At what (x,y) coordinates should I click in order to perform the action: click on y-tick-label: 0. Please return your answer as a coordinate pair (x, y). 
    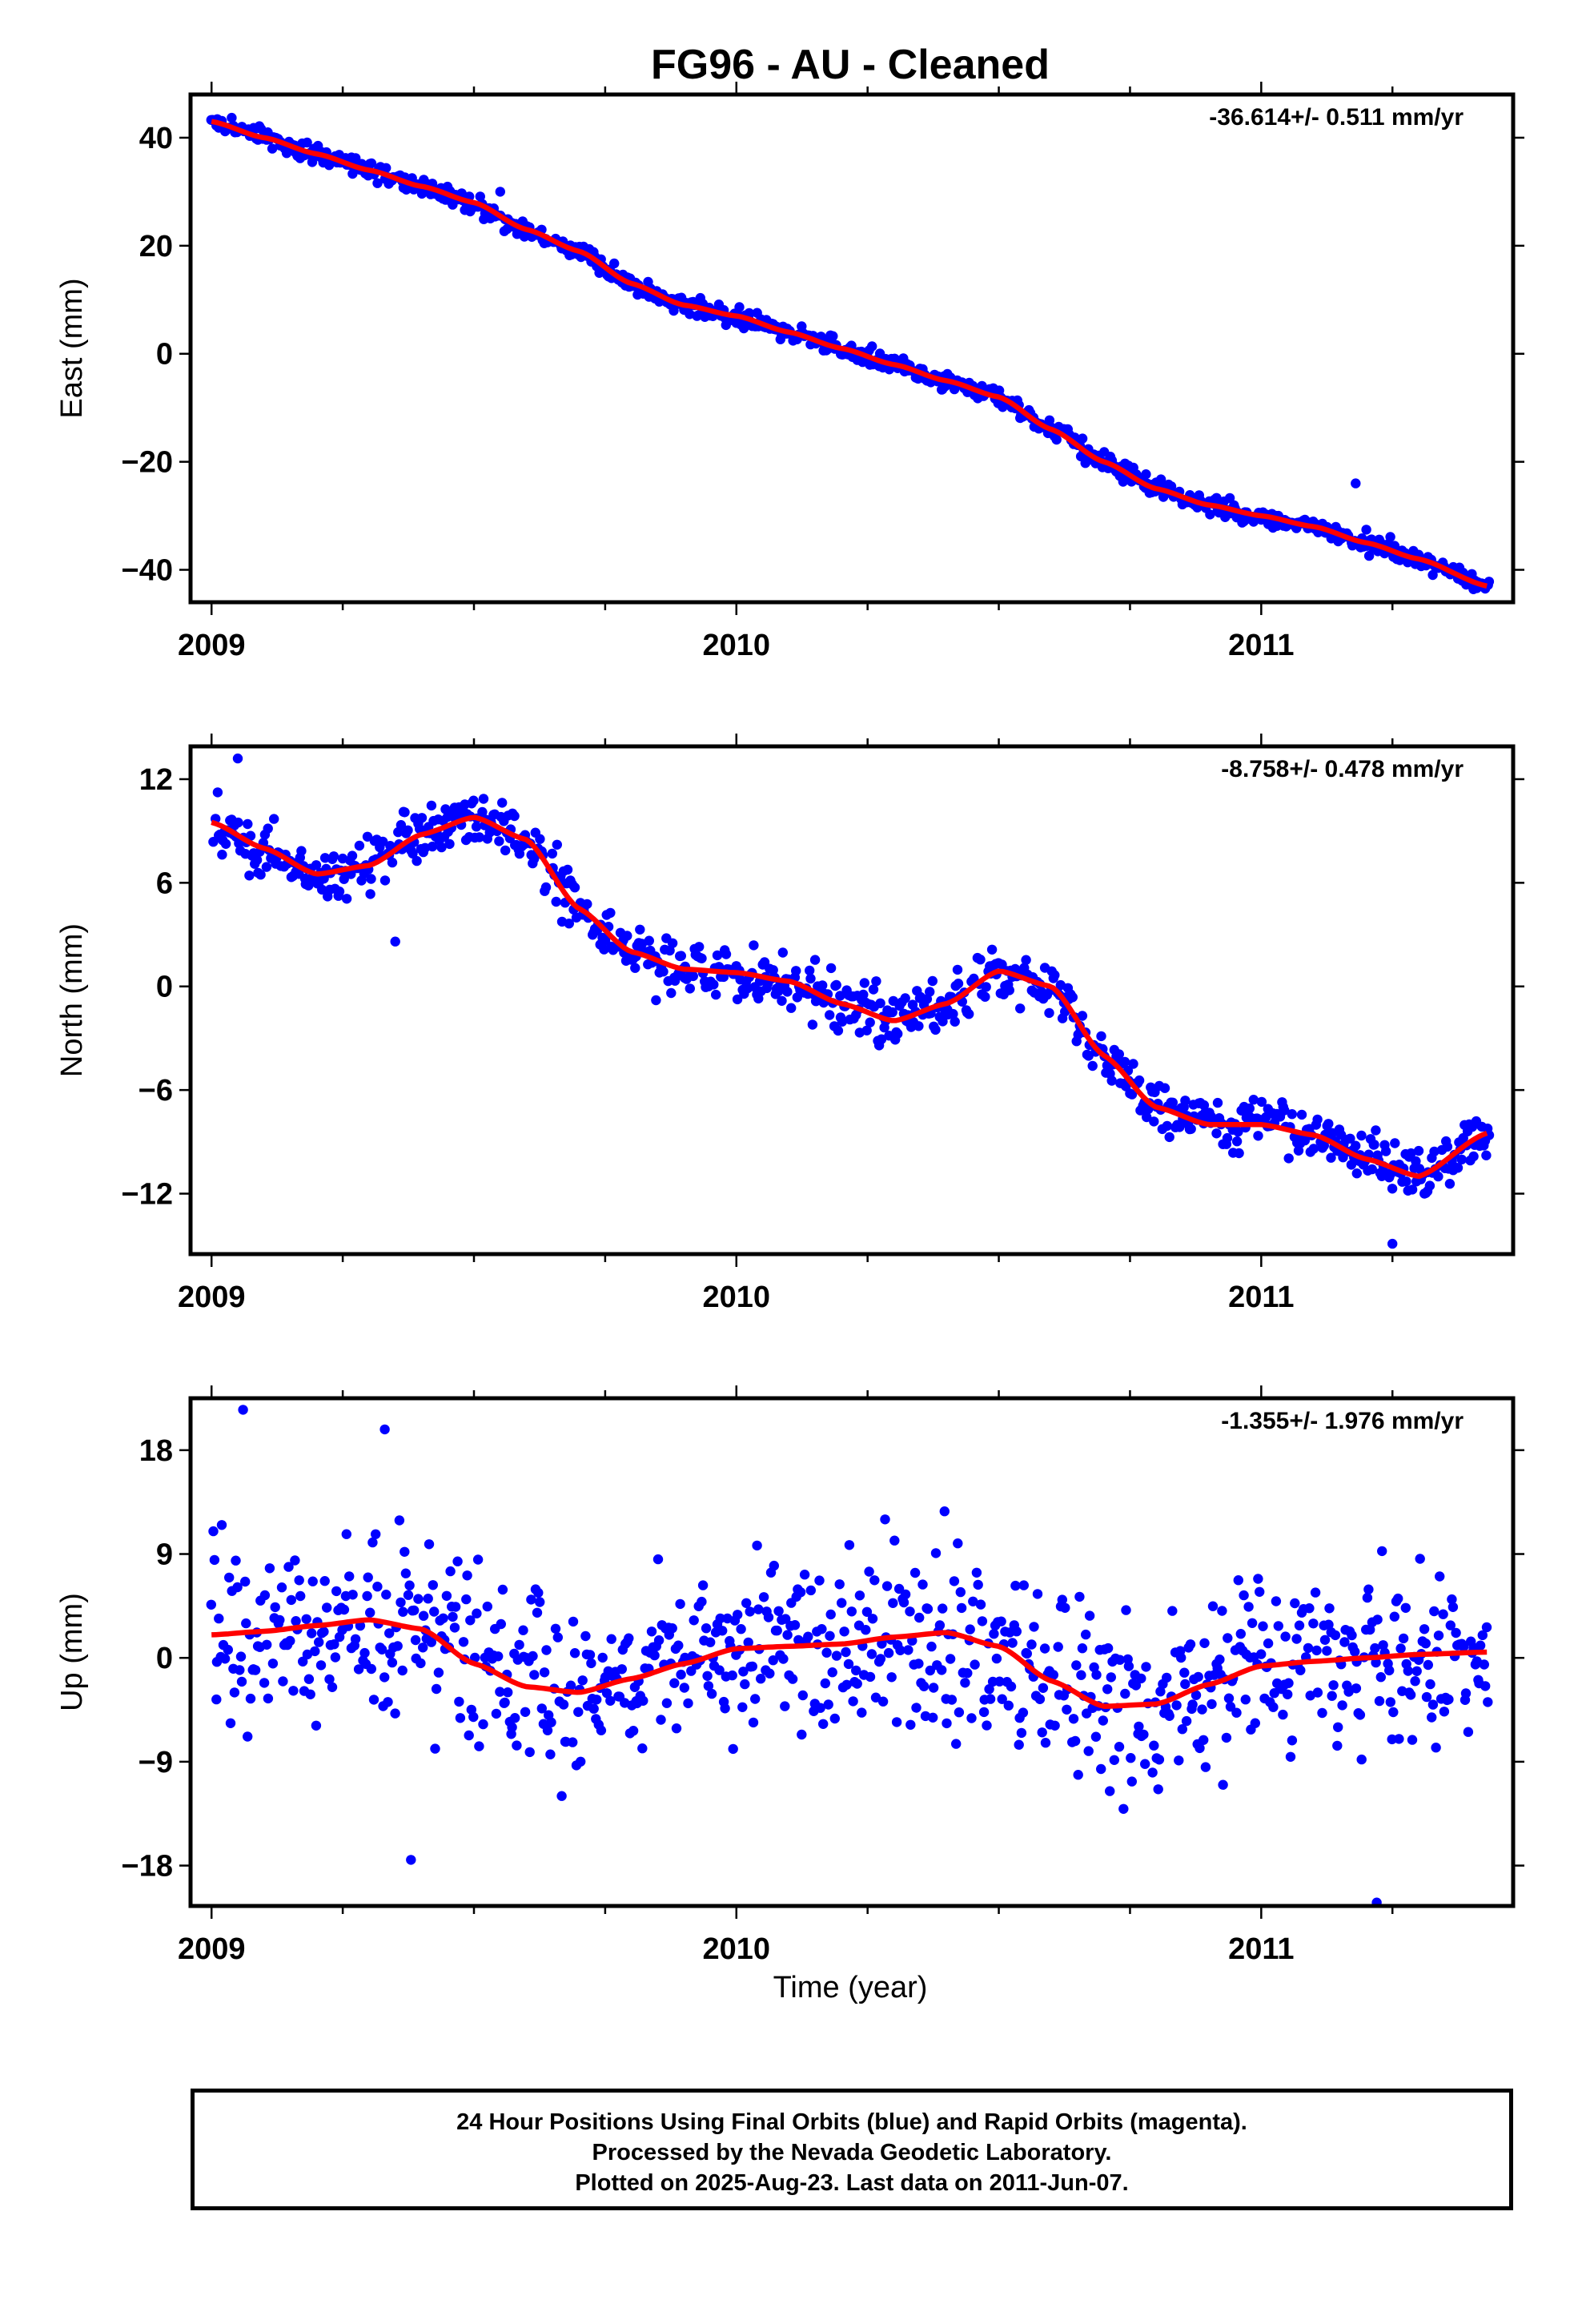
    Looking at the image, I should click on (164, 988).